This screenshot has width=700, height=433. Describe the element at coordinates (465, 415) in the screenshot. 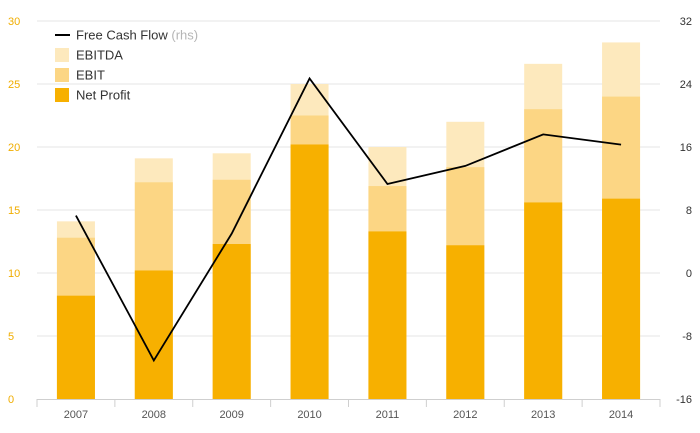

I see `x-tick-label: 2012` at that location.